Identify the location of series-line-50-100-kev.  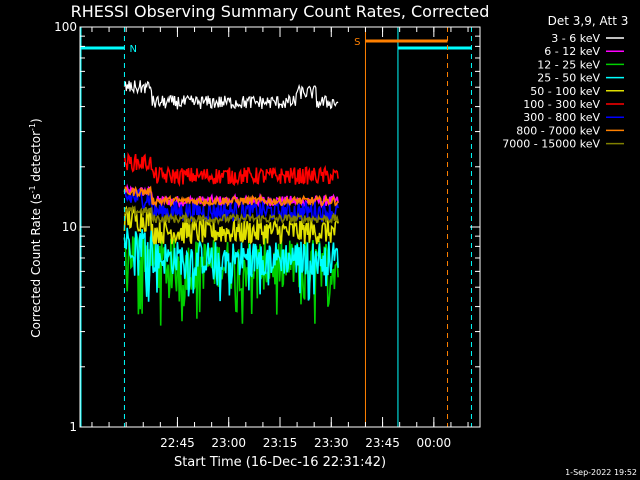
(231, 225).